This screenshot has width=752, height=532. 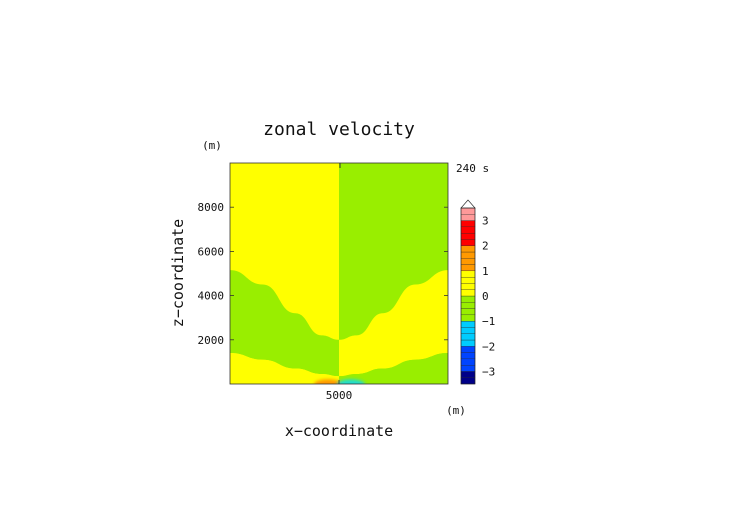 What do you see at coordinates (468, 204) in the screenshot?
I see `colorbar-extend-arrow` at bounding box center [468, 204].